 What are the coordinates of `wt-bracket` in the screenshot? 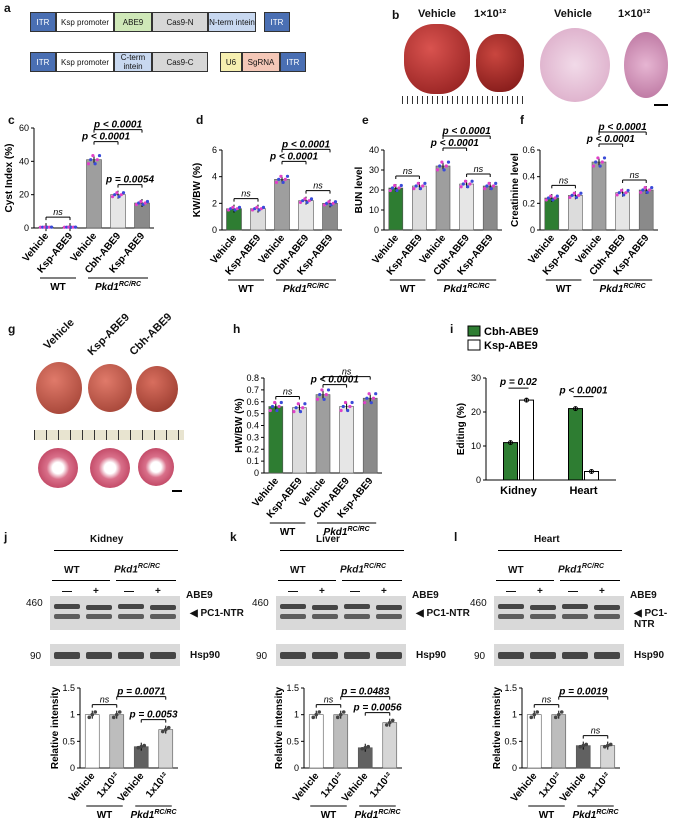 It's located at (525, 580).